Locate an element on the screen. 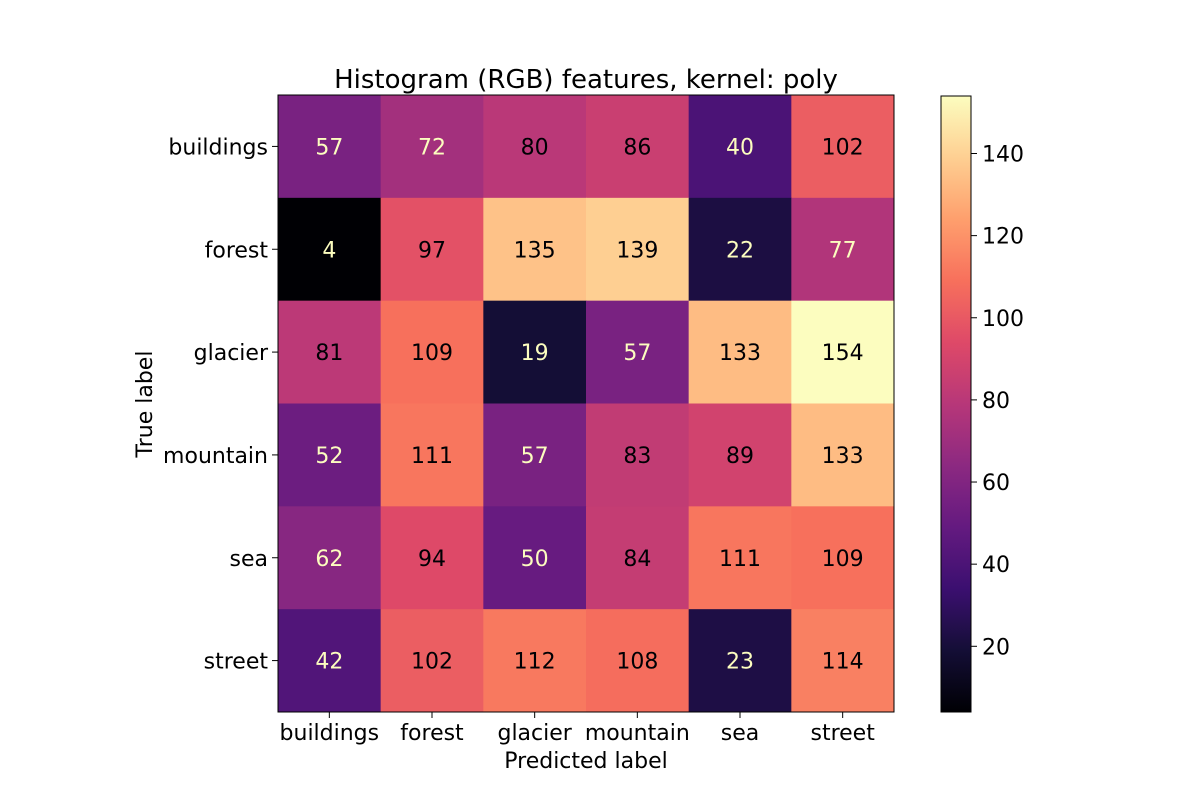 The height and width of the screenshot is (800, 1200). cell-value-label: 81 is located at coordinates (329, 353).